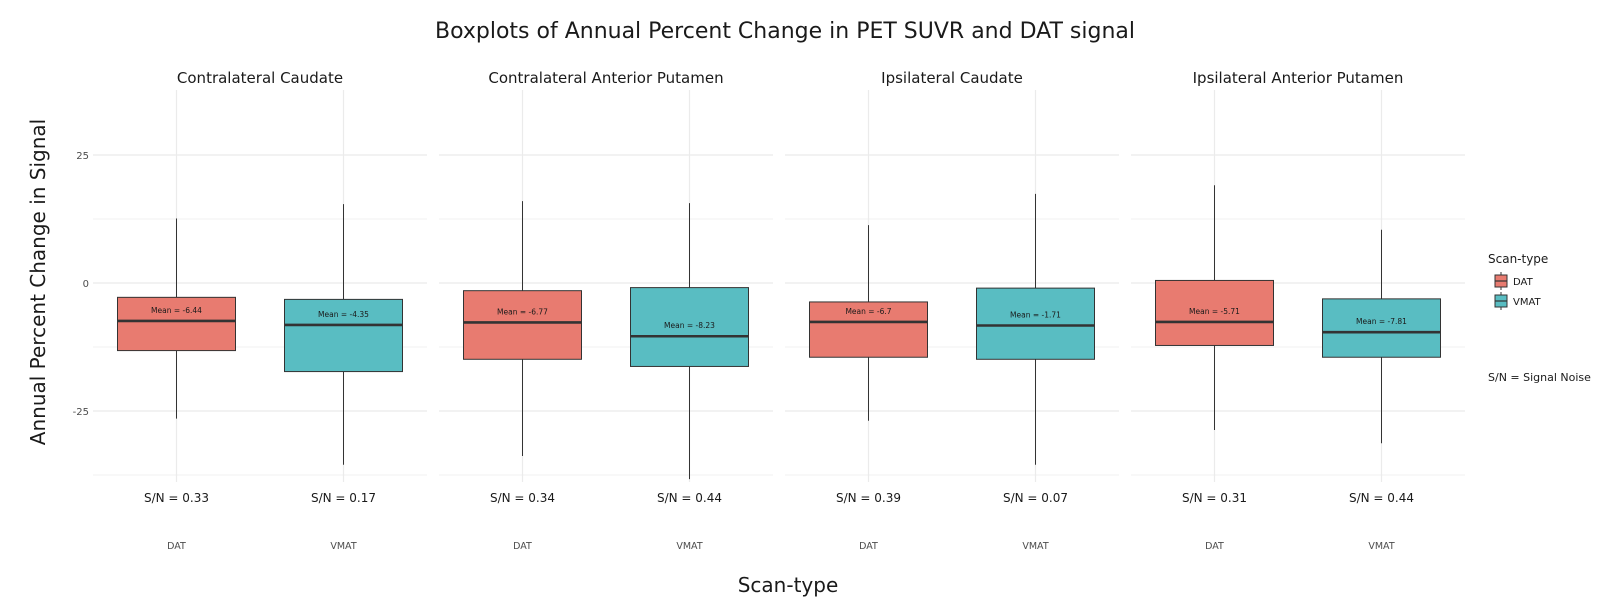  Describe the element at coordinates (1518, 259) in the screenshot. I see `legend-title: Scan-type` at that location.